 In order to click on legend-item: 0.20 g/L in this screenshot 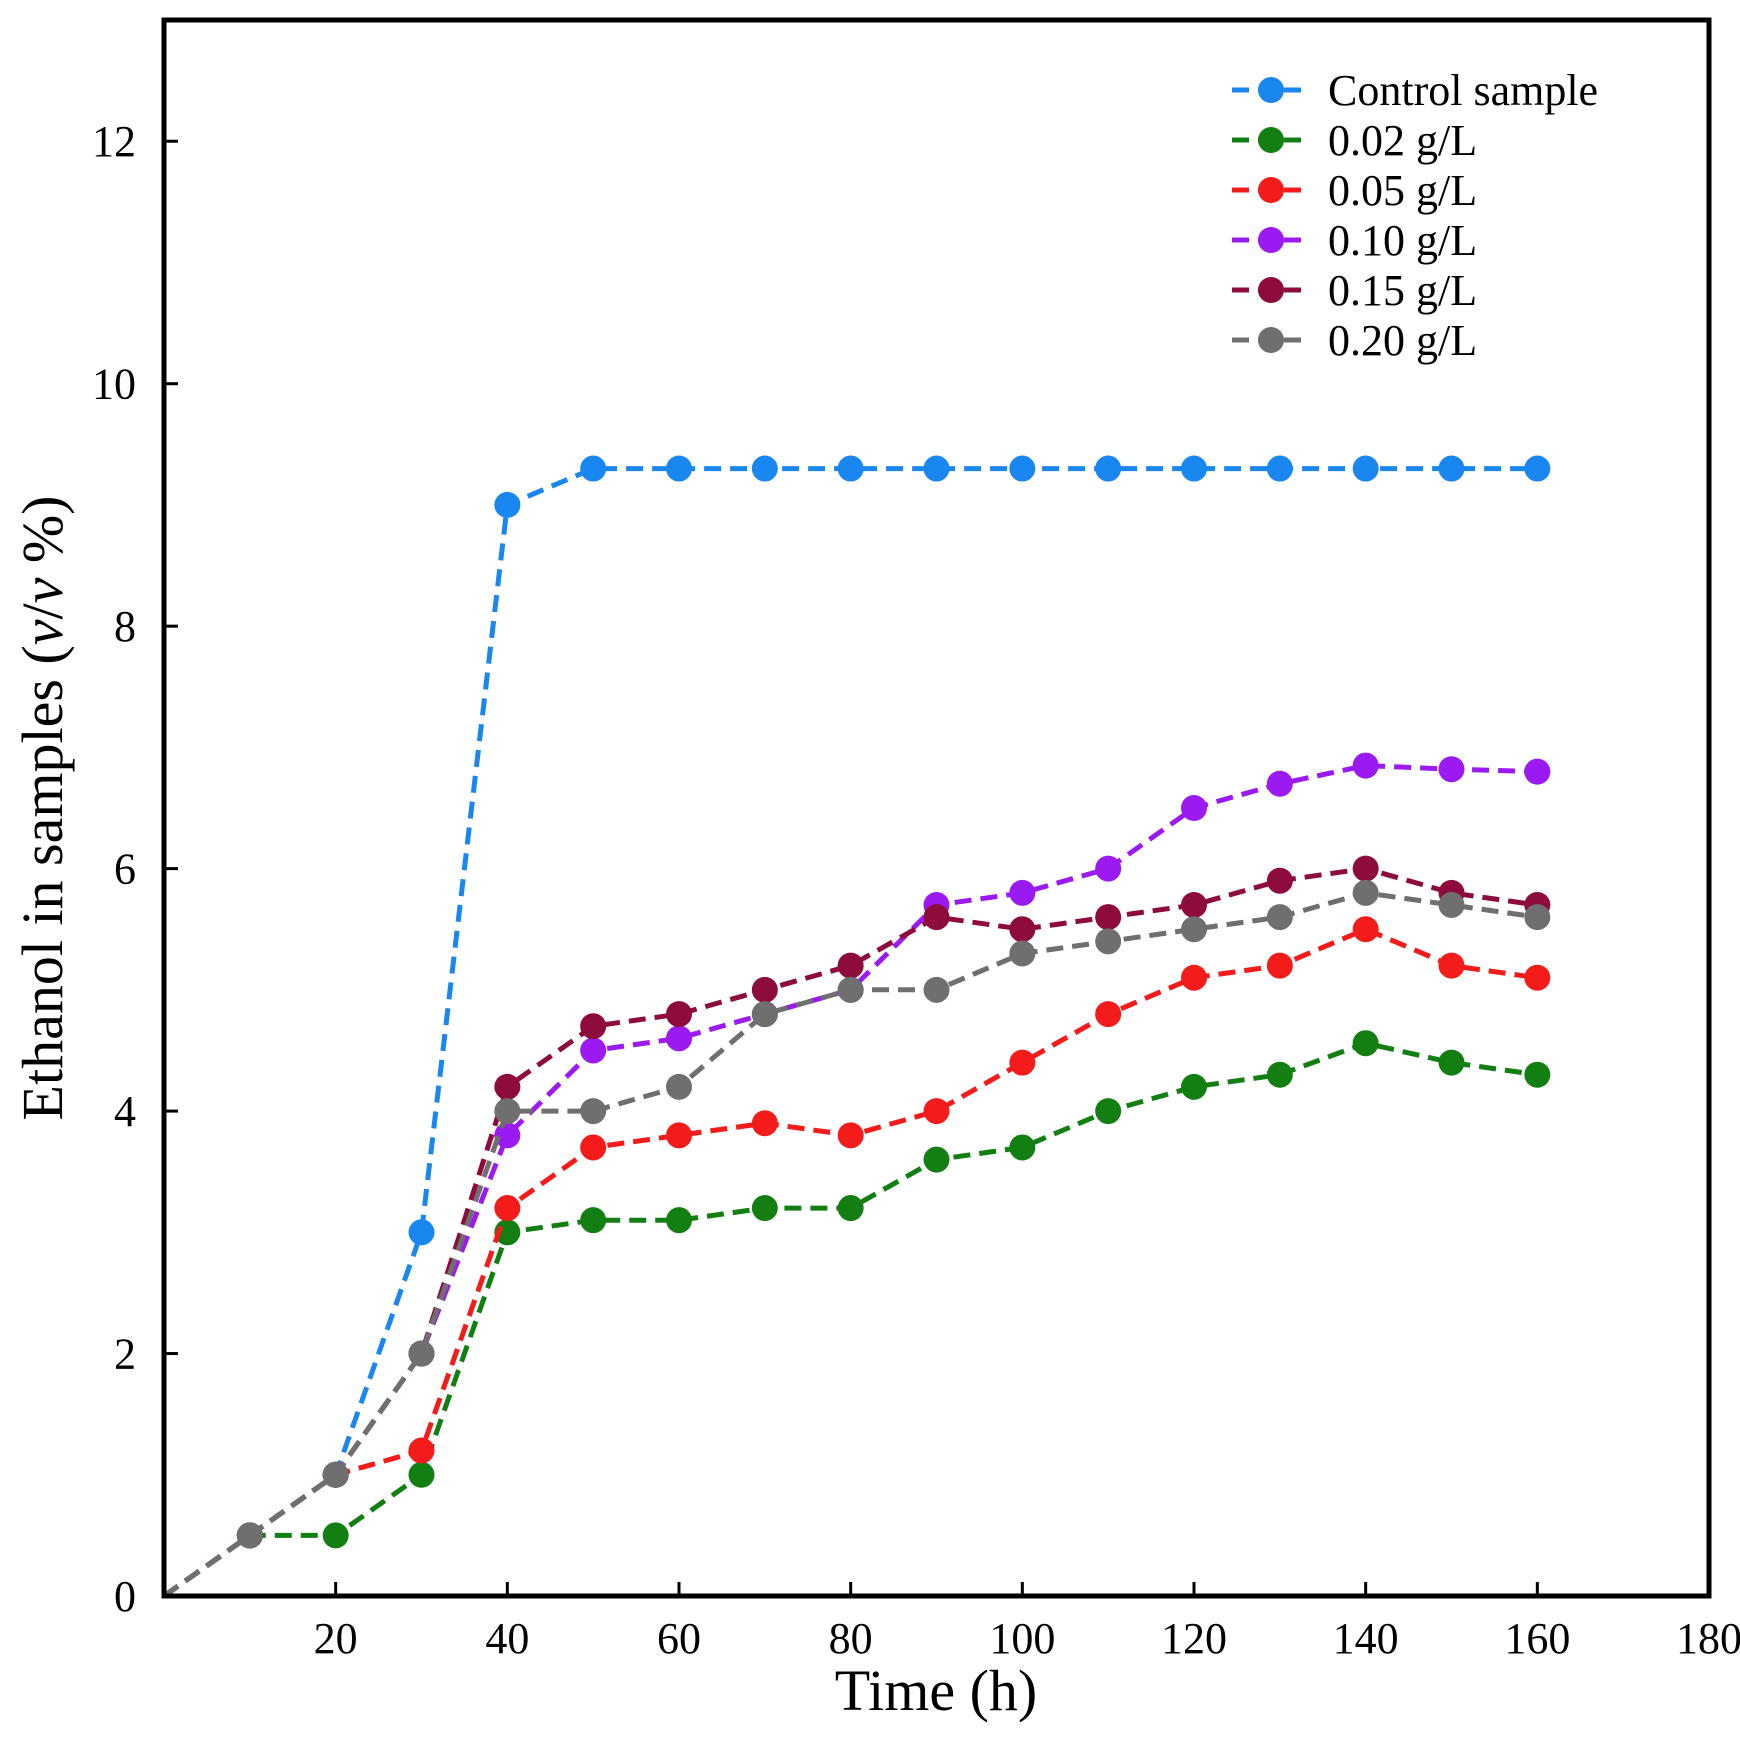, I will do `click(1354, 340)`.